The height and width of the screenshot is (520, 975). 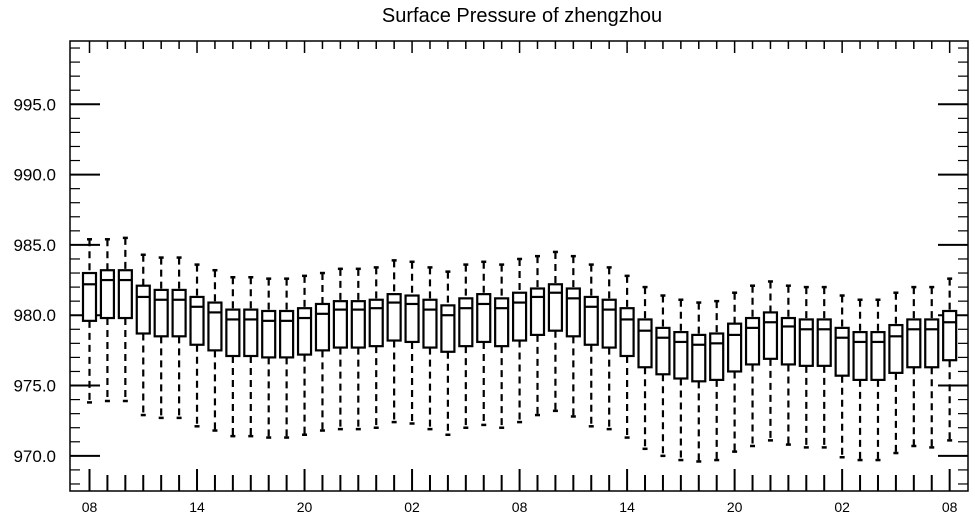 I want to click on y-tick-label: 980.0, so click(x=34, y=315).